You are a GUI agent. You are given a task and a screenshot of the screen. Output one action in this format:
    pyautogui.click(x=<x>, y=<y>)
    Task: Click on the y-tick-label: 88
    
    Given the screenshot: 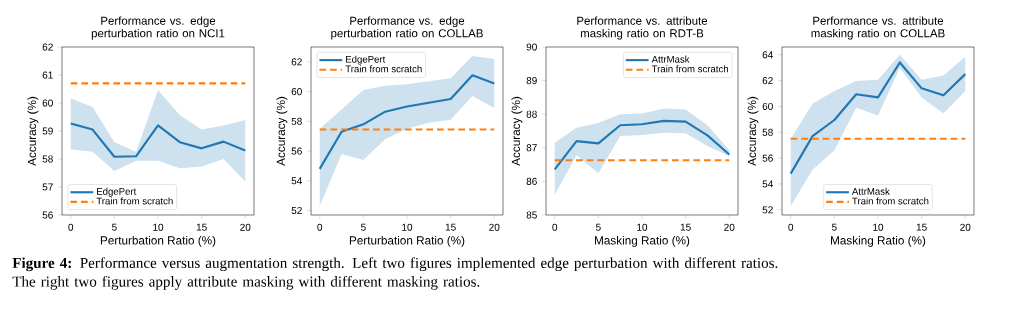 What is the action you would take?
    pyautogui.click(x=531, y=114)
    